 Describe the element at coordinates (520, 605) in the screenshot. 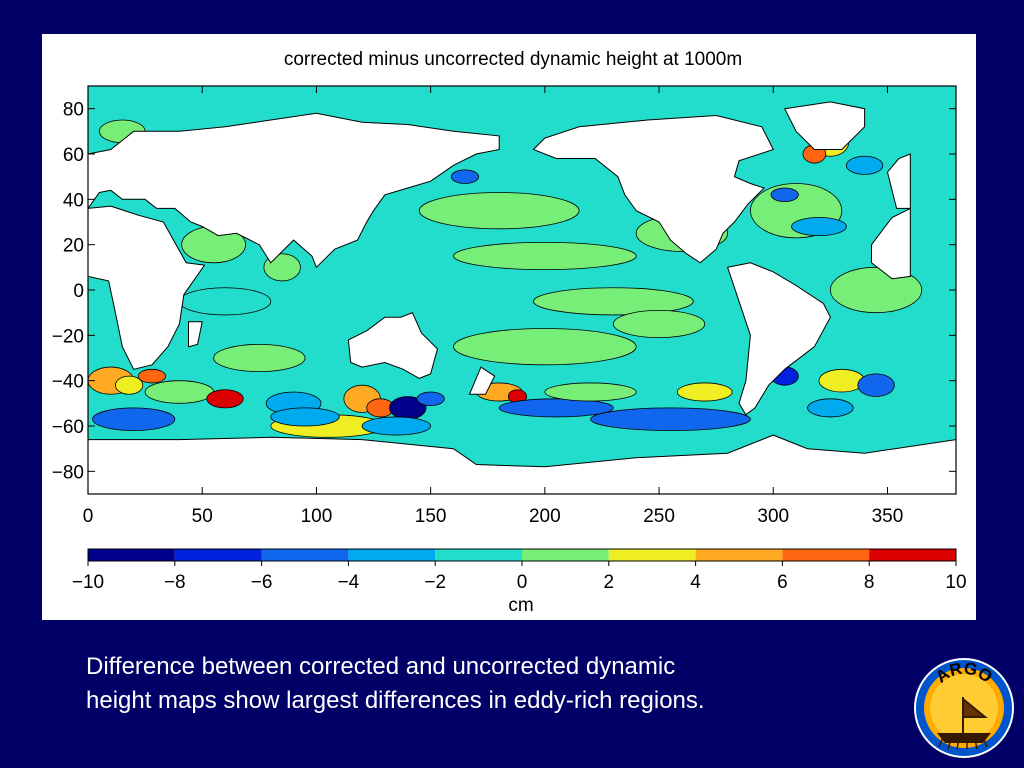

I see `colorbar-unit-label: cm` at that location.